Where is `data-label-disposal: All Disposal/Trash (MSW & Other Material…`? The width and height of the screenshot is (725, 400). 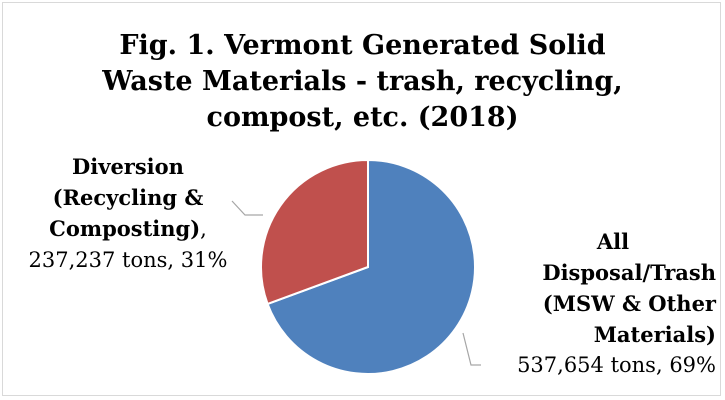 data-label-disposal: All Disposal/Trash (MSW & Other Material… is located at coordinates (593, 303).